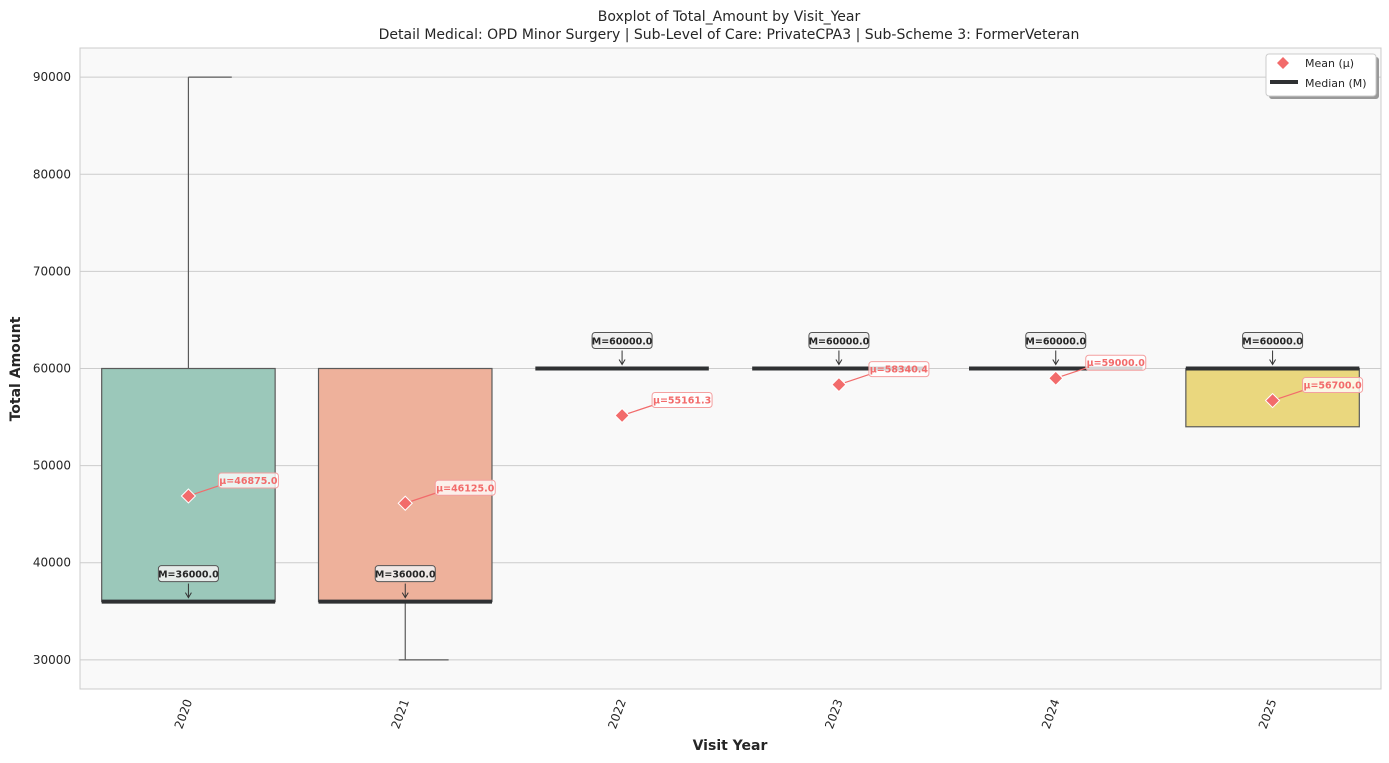  Describe the element at coordinates (1268, 713) in the screenshot. I see `x-tick-label: 2025` at that location.